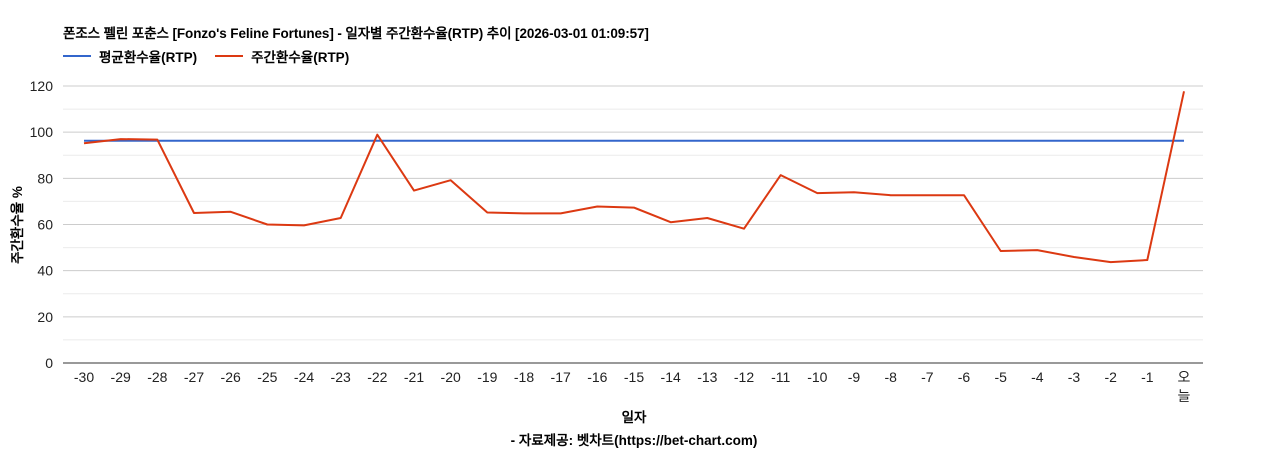 Image resolution: width=1268 pixels, height=450 pixels. Describe the element at coordinates (634, 417) in the screenshot. I see `x-axis-label: 일자` at that location.